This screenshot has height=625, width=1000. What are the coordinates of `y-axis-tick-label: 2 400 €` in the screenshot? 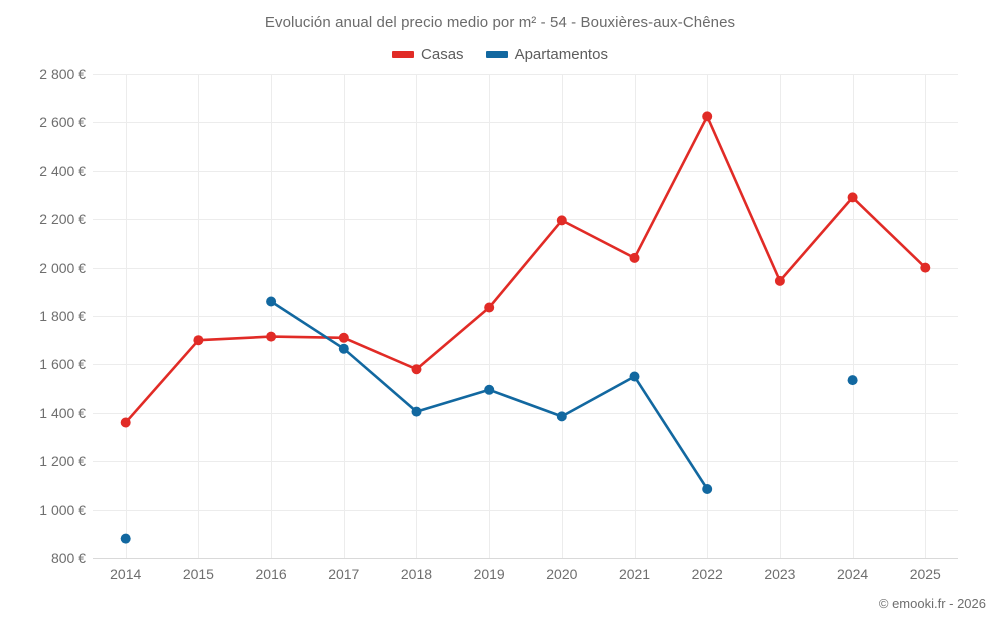 It's located at (62, 170).